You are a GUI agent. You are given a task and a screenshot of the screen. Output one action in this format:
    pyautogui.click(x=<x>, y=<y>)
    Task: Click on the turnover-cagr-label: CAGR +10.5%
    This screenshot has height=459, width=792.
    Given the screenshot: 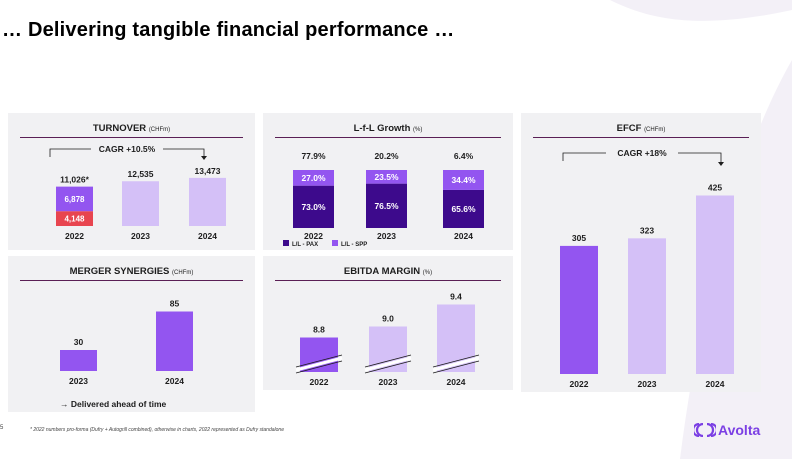 What is the action you would take?
    pyautogui.click(x=127, y=149)
    